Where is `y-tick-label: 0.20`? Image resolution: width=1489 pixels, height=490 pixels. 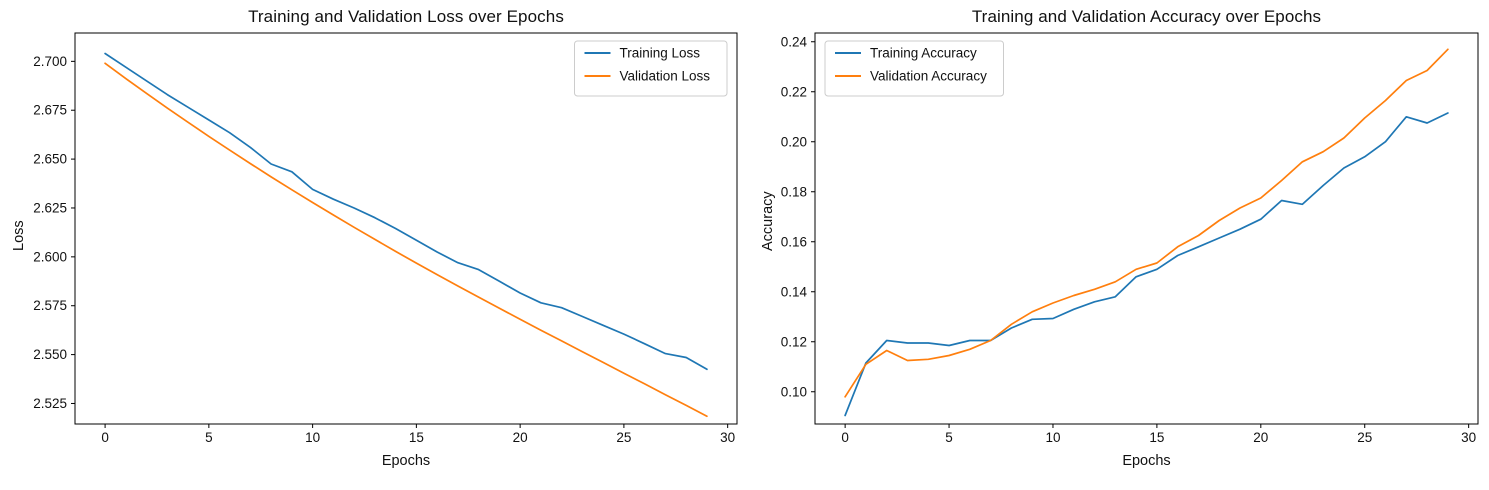 y-tick-label: 0.20 is located at coordinates (794, 141).